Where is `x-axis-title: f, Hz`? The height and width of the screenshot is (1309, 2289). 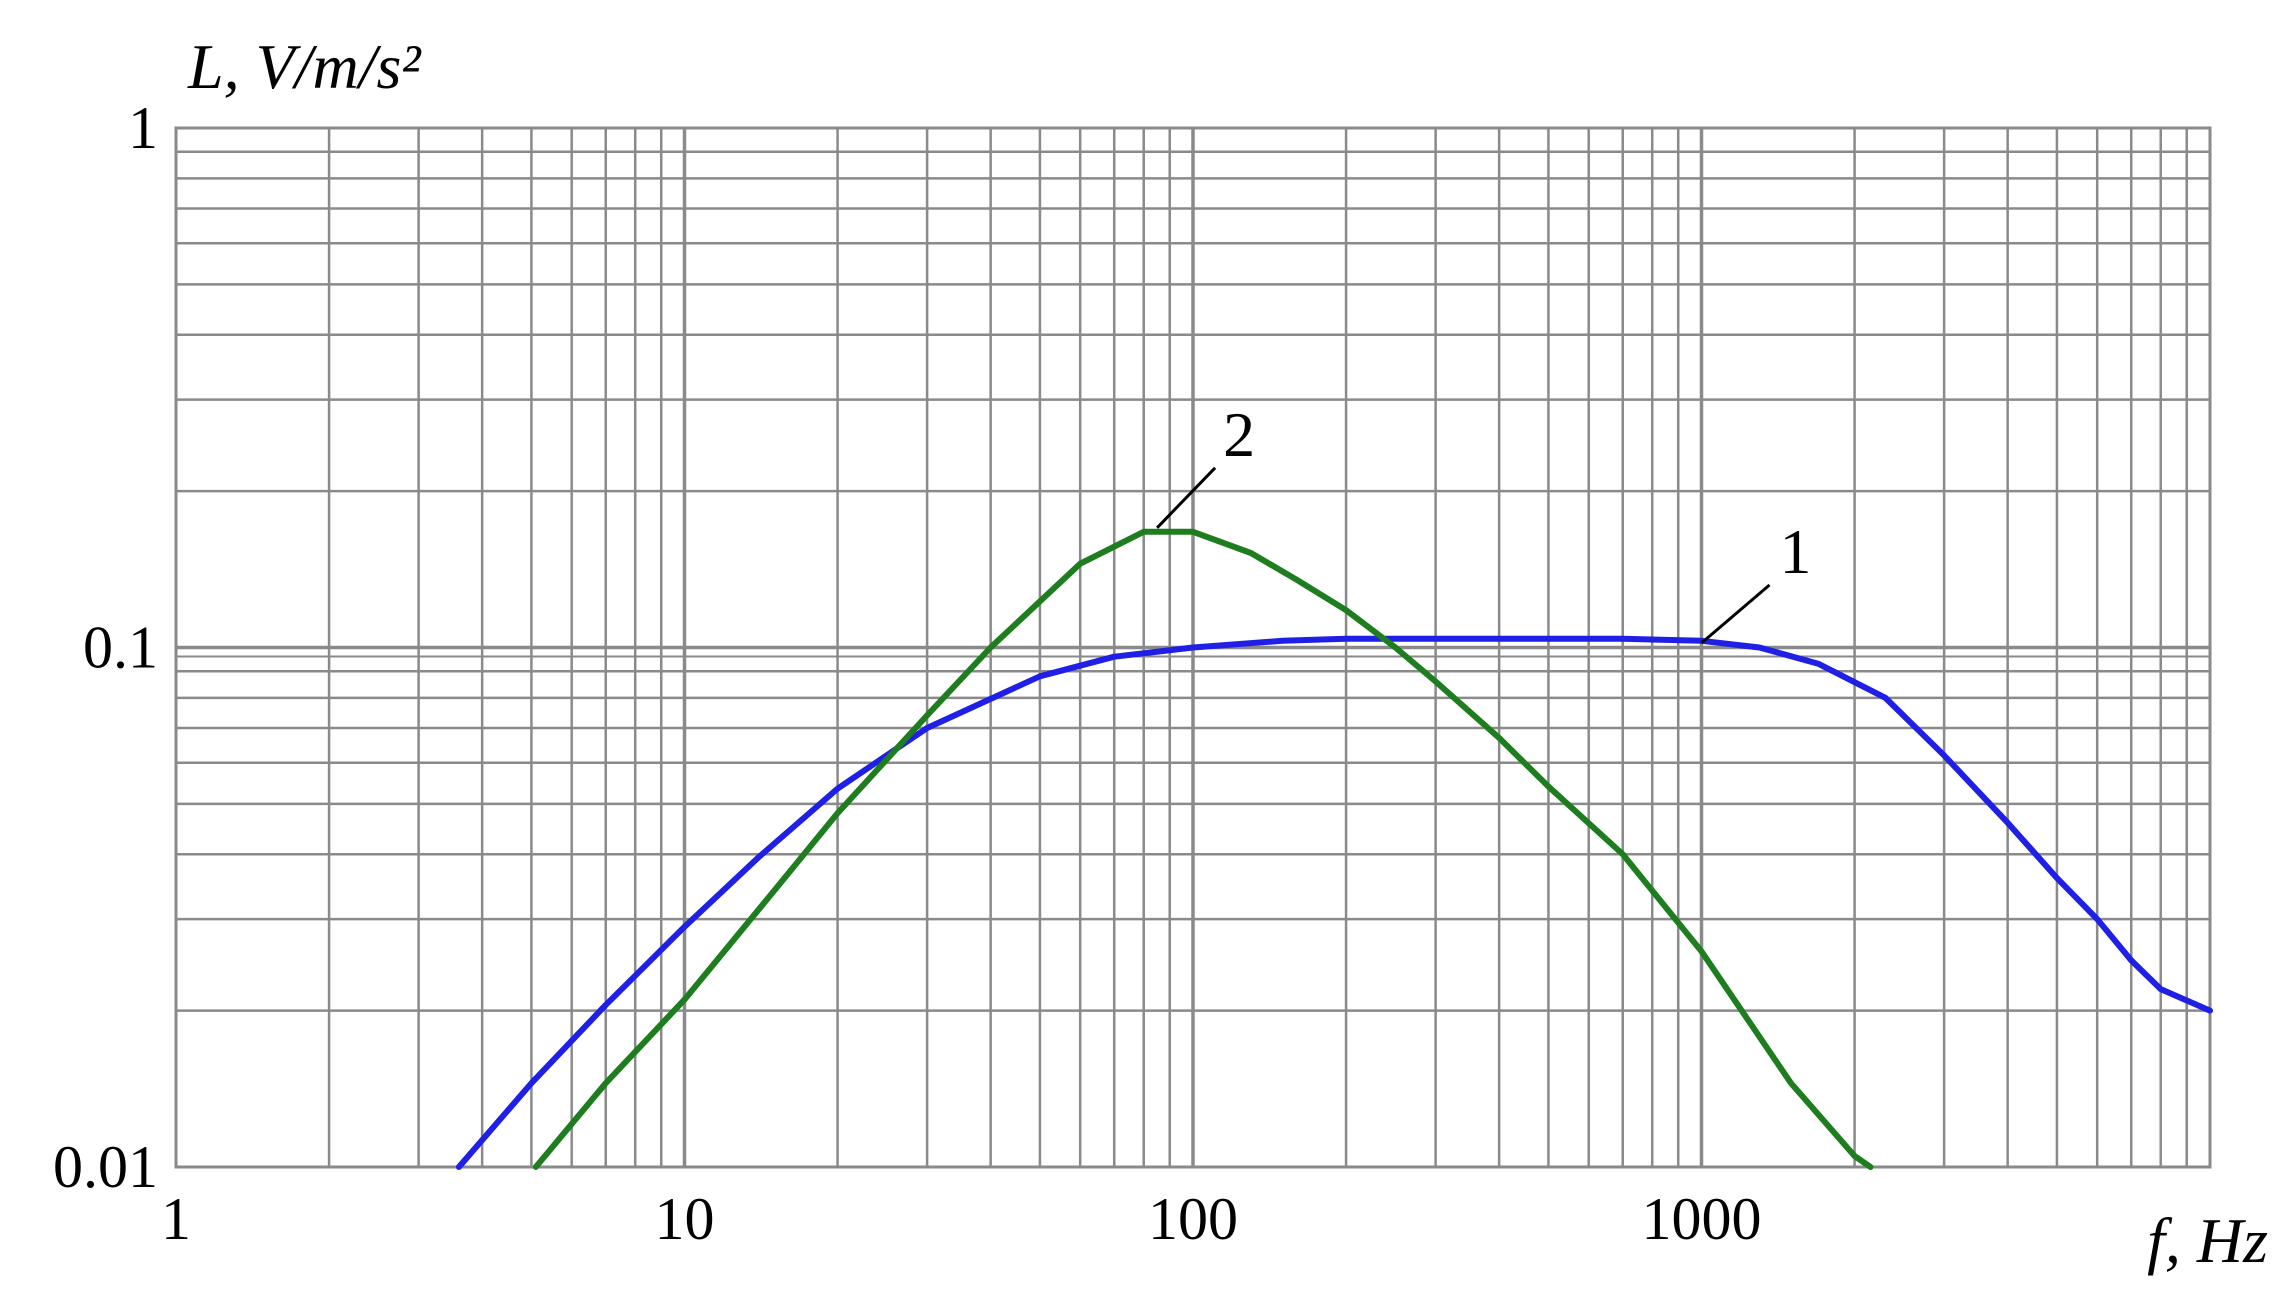
x-axis-title: f, Hz is located at coordinates (2207, 1240).